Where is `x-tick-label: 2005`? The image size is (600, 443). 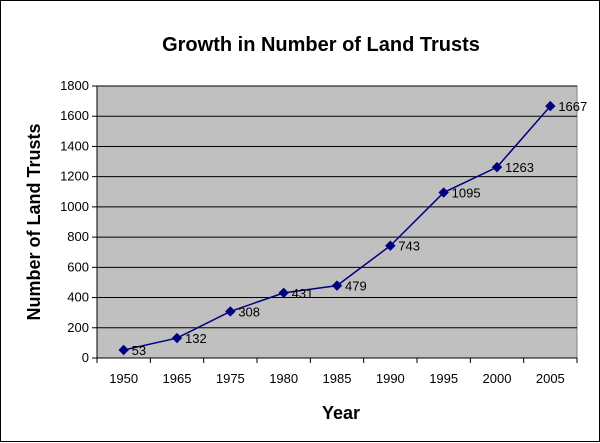
x-tick-label: 2005 is located at coordinates (550, 378).